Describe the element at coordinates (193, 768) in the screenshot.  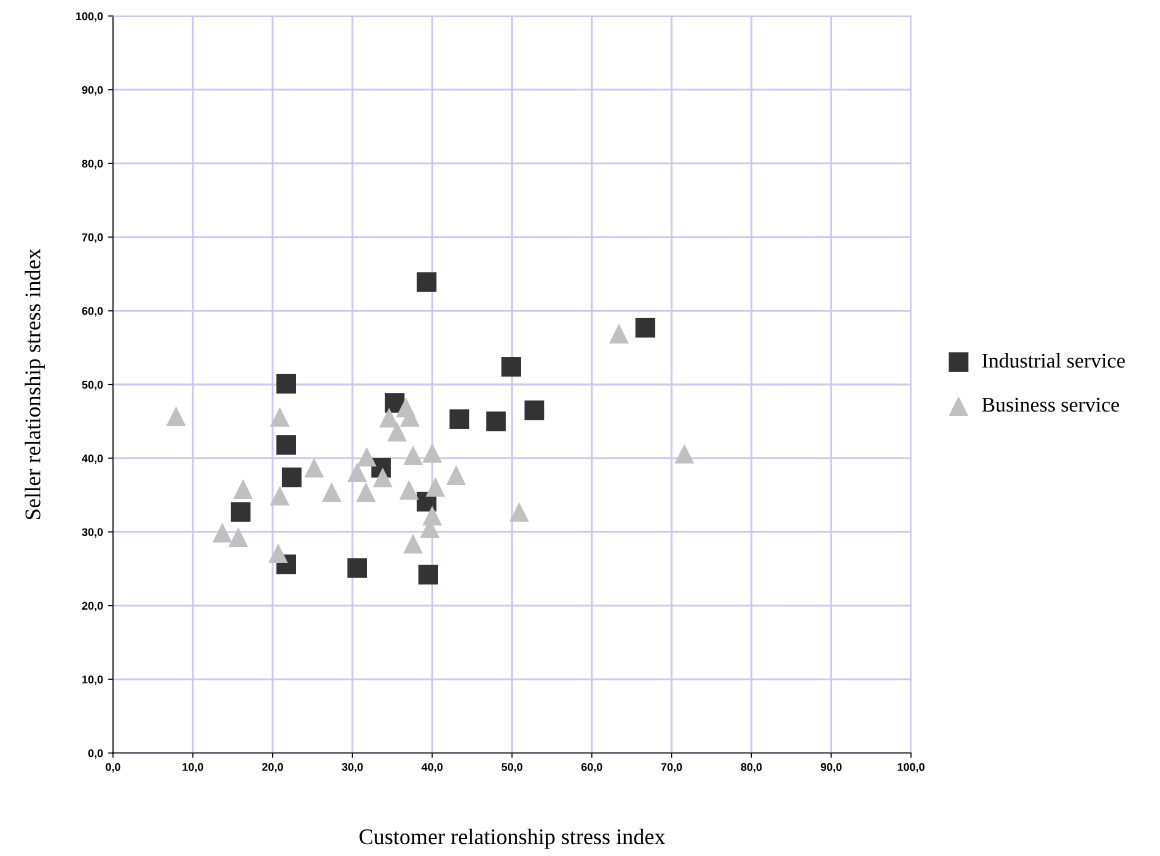
I see `x-tick-label: 10,0` at that location.